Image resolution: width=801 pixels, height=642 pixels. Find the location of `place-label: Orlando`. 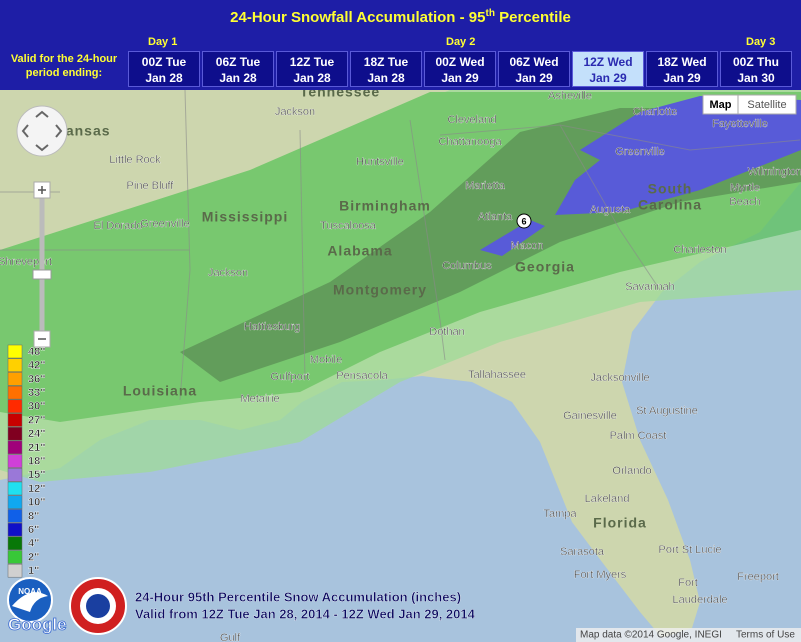

place-label: Orlando is located at coordinates (631, 471).